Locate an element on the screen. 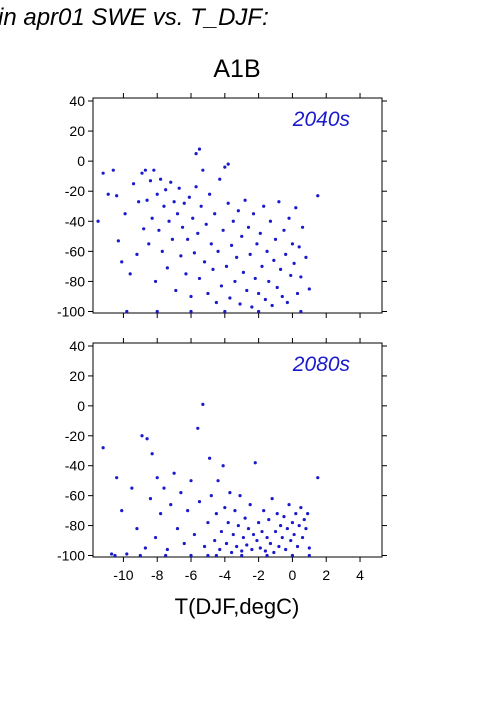 The height and width of the screenshot is (709, 501). chart-title: A1B is located at coordinates (237, 69).